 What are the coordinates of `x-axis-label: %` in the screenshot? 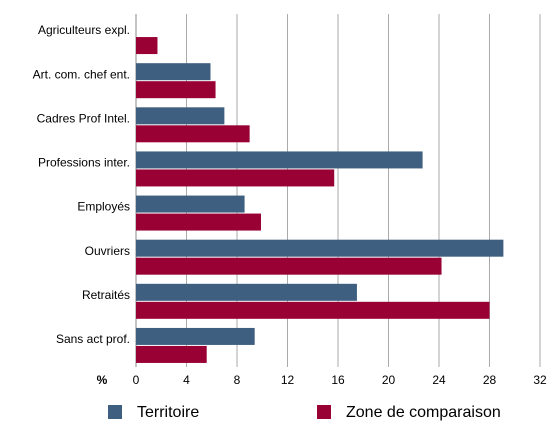 It's located at (102, 380).